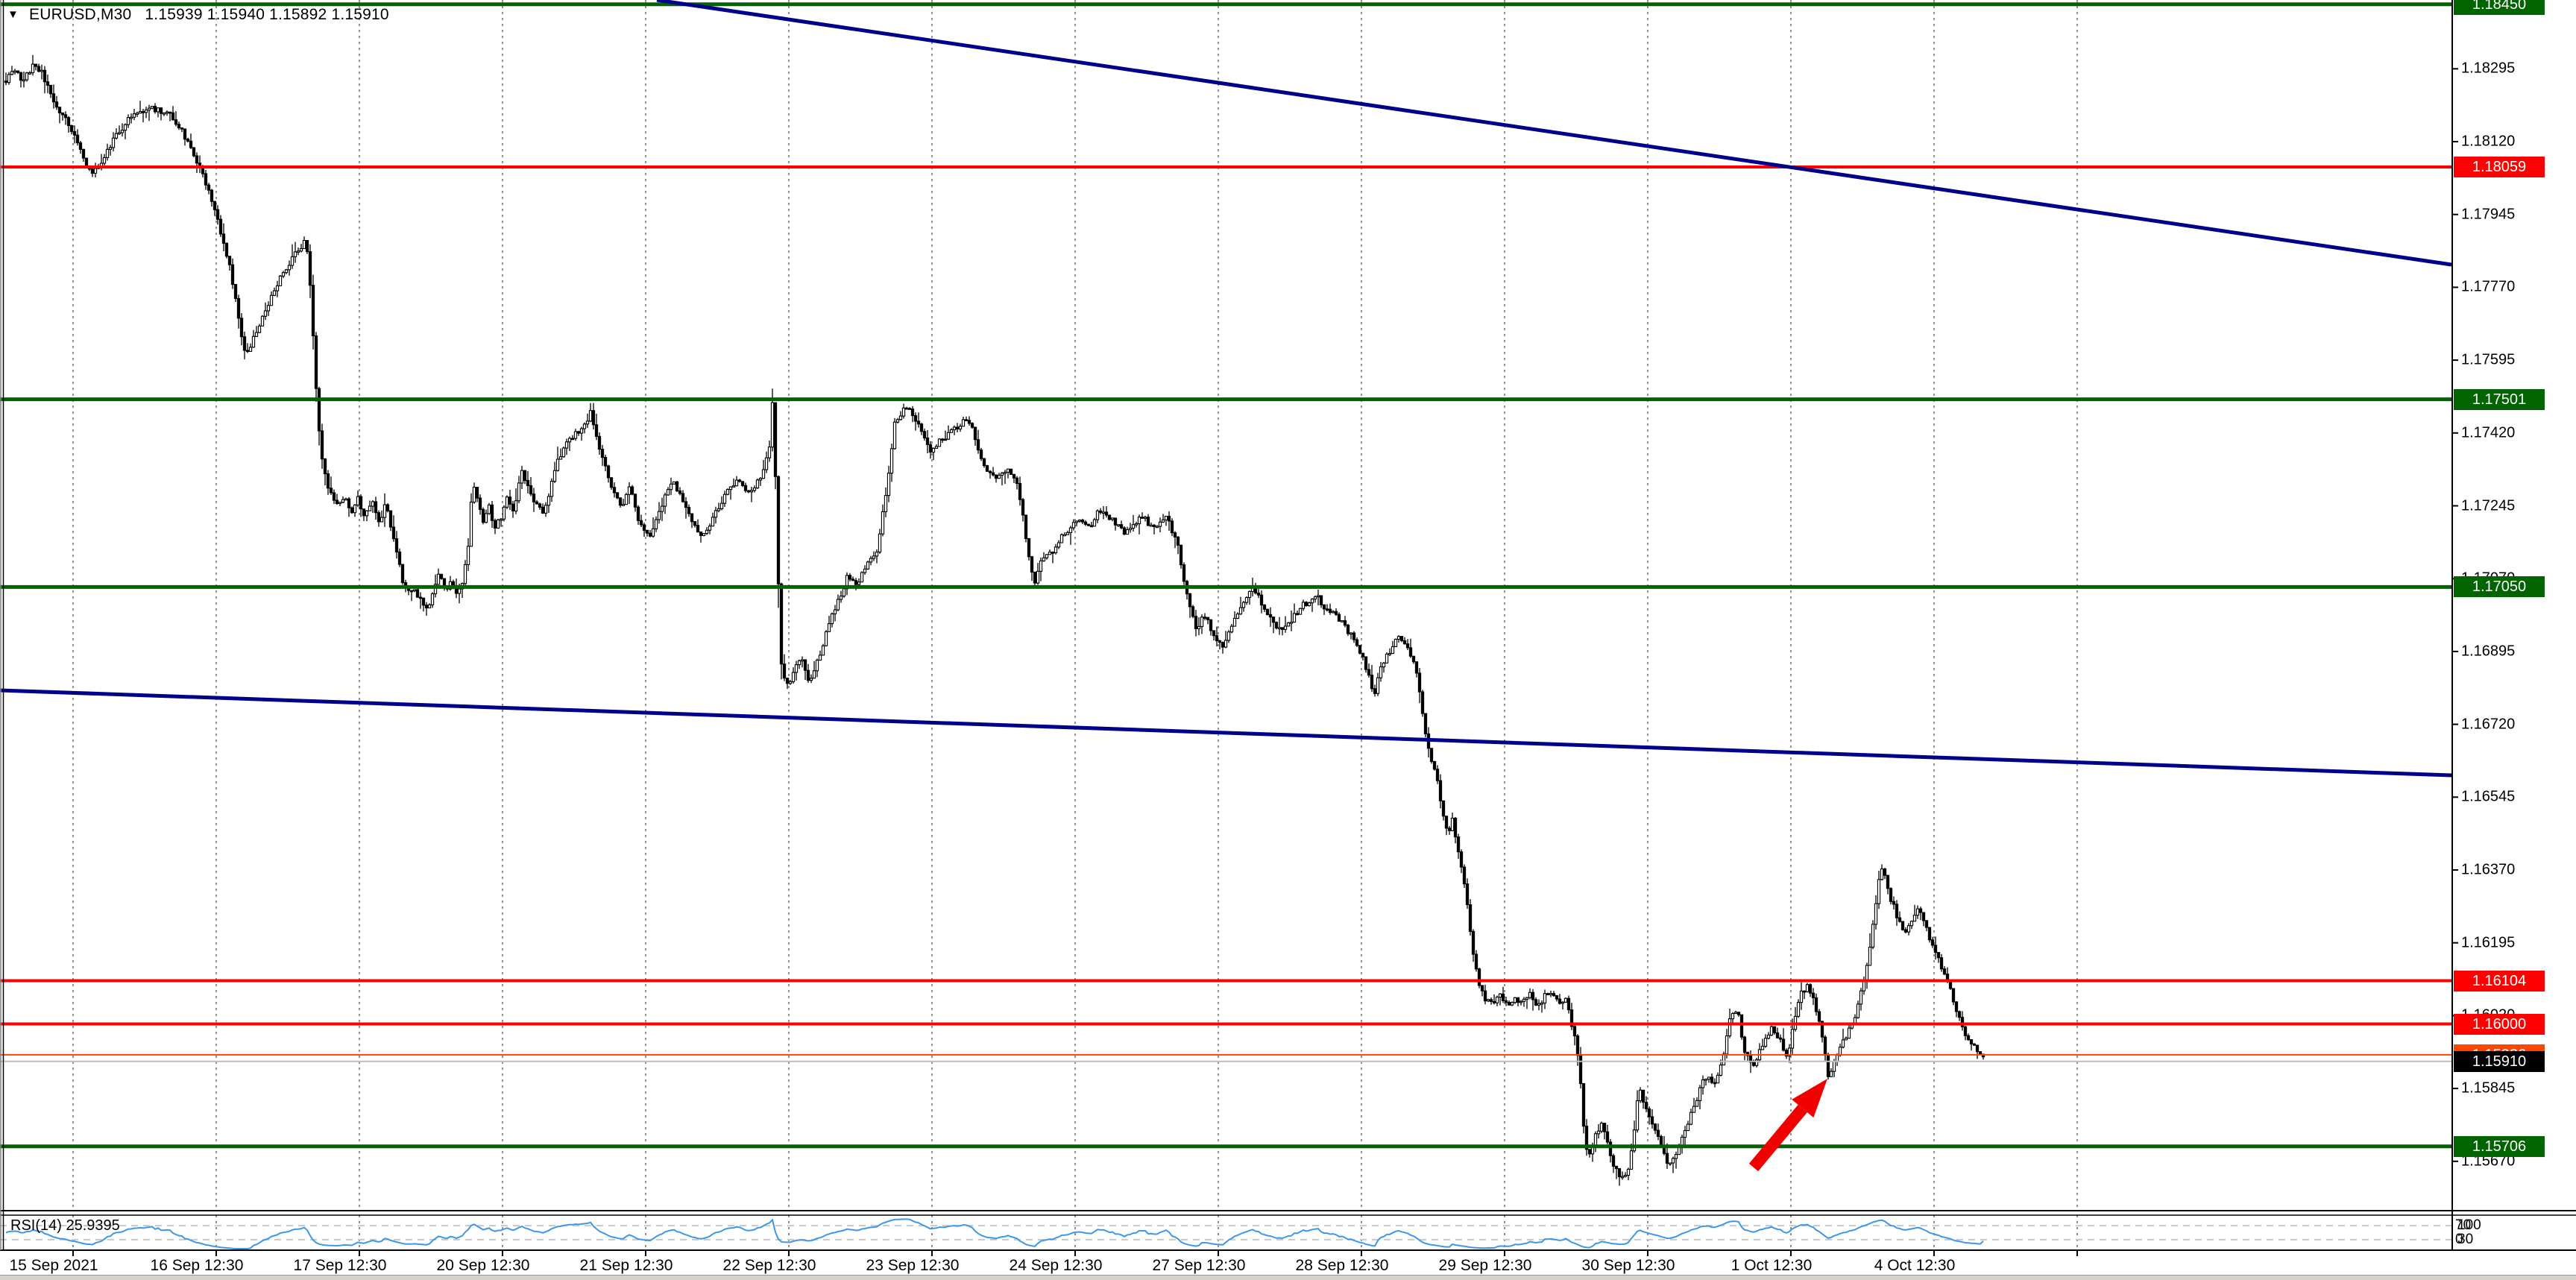  What do you see at coordinates (2463, 1225) in the screenshot?
I see `rsi-scale-label: 70` at bounding box center [2463, 1225].